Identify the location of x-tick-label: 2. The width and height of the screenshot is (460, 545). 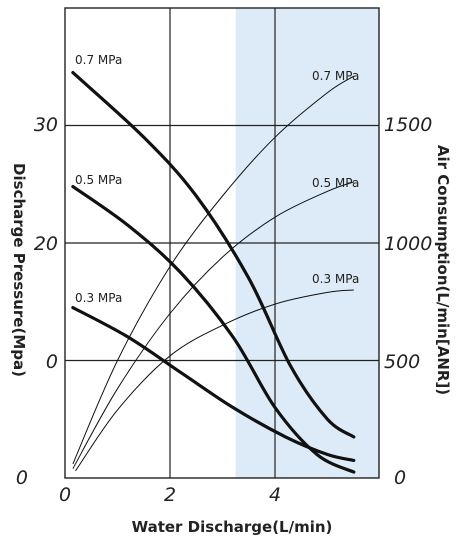
(170, 495).